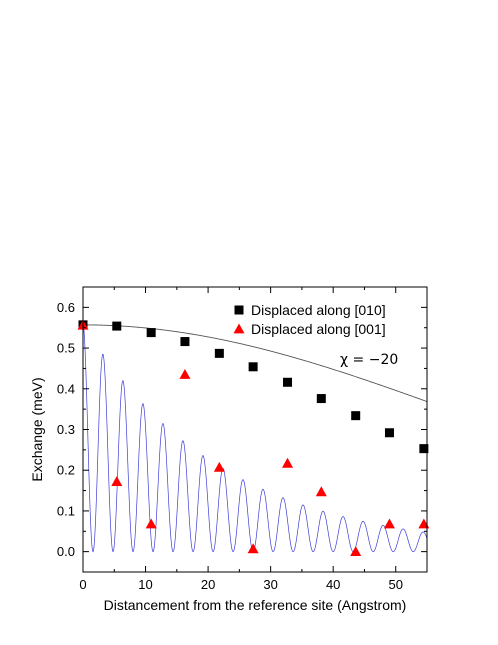  I want to click on x-tick-label: 0, so click(82, 584).